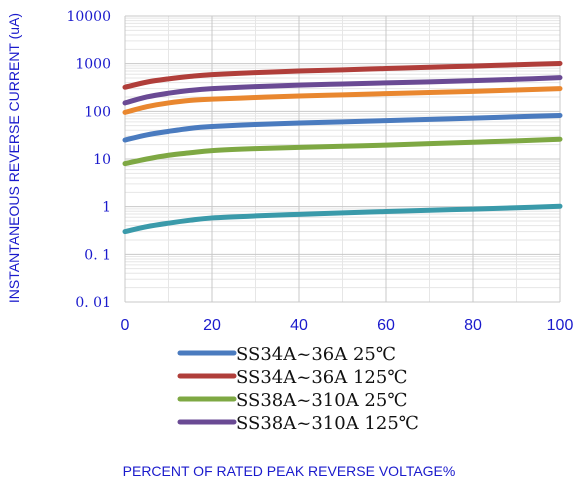  Describe the element at coordinates (97, 112) in the screenshot. I see `y-tick-label: 100` at that location.